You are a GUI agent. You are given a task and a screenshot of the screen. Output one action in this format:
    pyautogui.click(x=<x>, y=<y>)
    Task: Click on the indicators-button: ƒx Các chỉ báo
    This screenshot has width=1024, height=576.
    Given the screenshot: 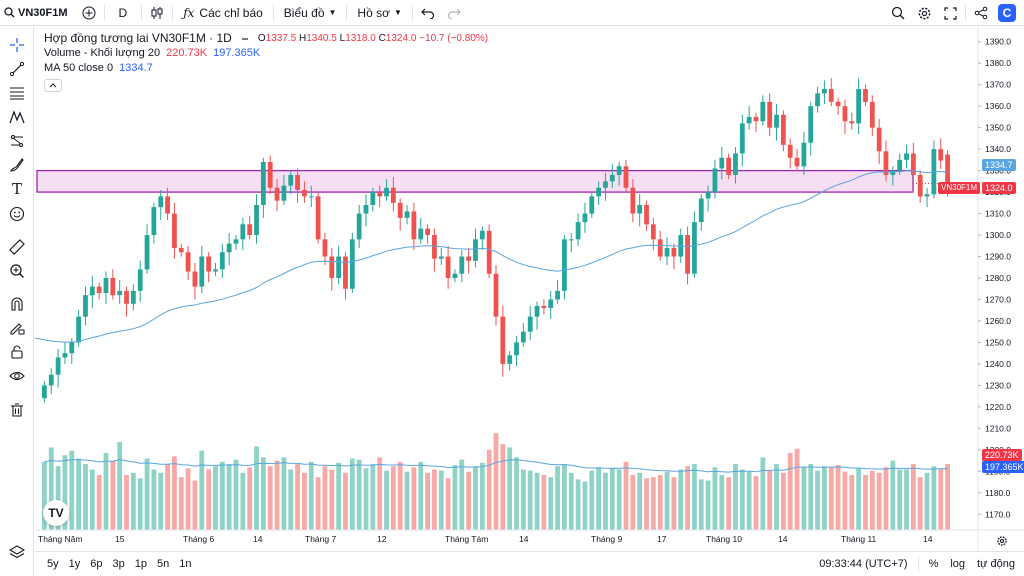 What is the action you would take?
    pyautogui.click(x=223, y=13)
    